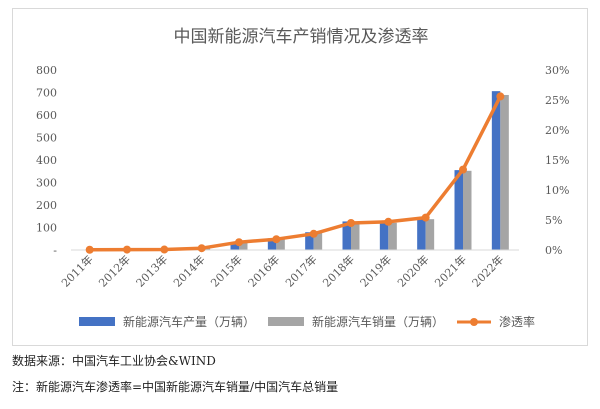 This screenshot has width=600, height=409. What do you see at coordinates (46, 160) in the screenshot?
I see `y-left-tick-label: 400` at bounding box center [46, 160].